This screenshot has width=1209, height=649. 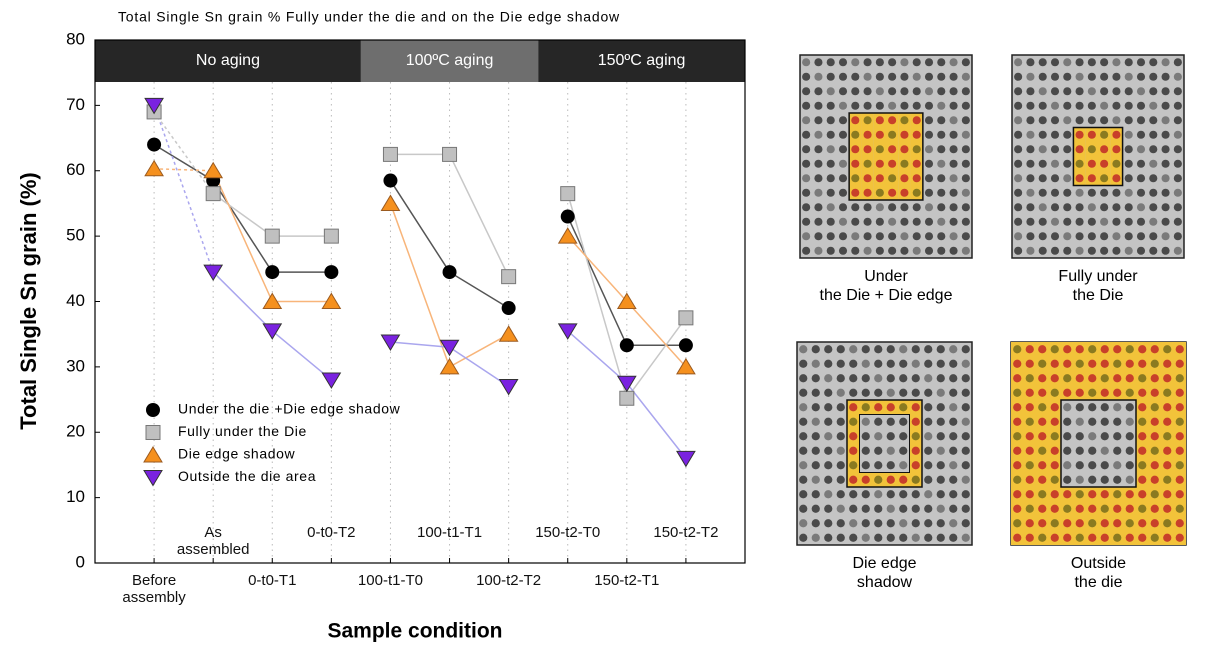 I want to click on band-label: 150ºC aging, so click(x=642, y=60).